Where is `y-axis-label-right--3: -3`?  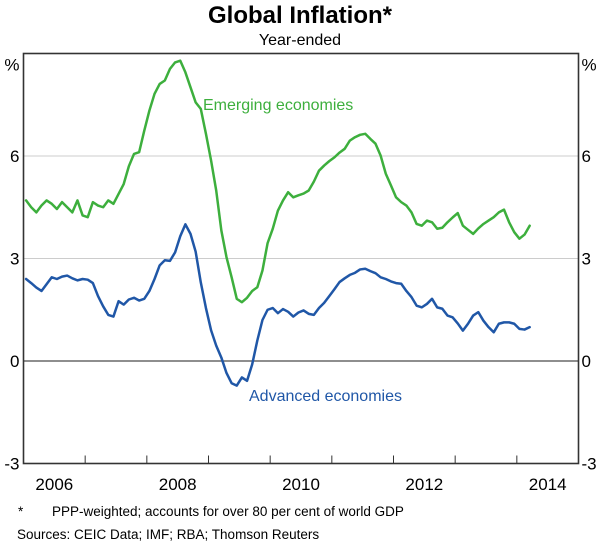
y-axis-label-right--3: -3 is located at coordinates (589, 464).